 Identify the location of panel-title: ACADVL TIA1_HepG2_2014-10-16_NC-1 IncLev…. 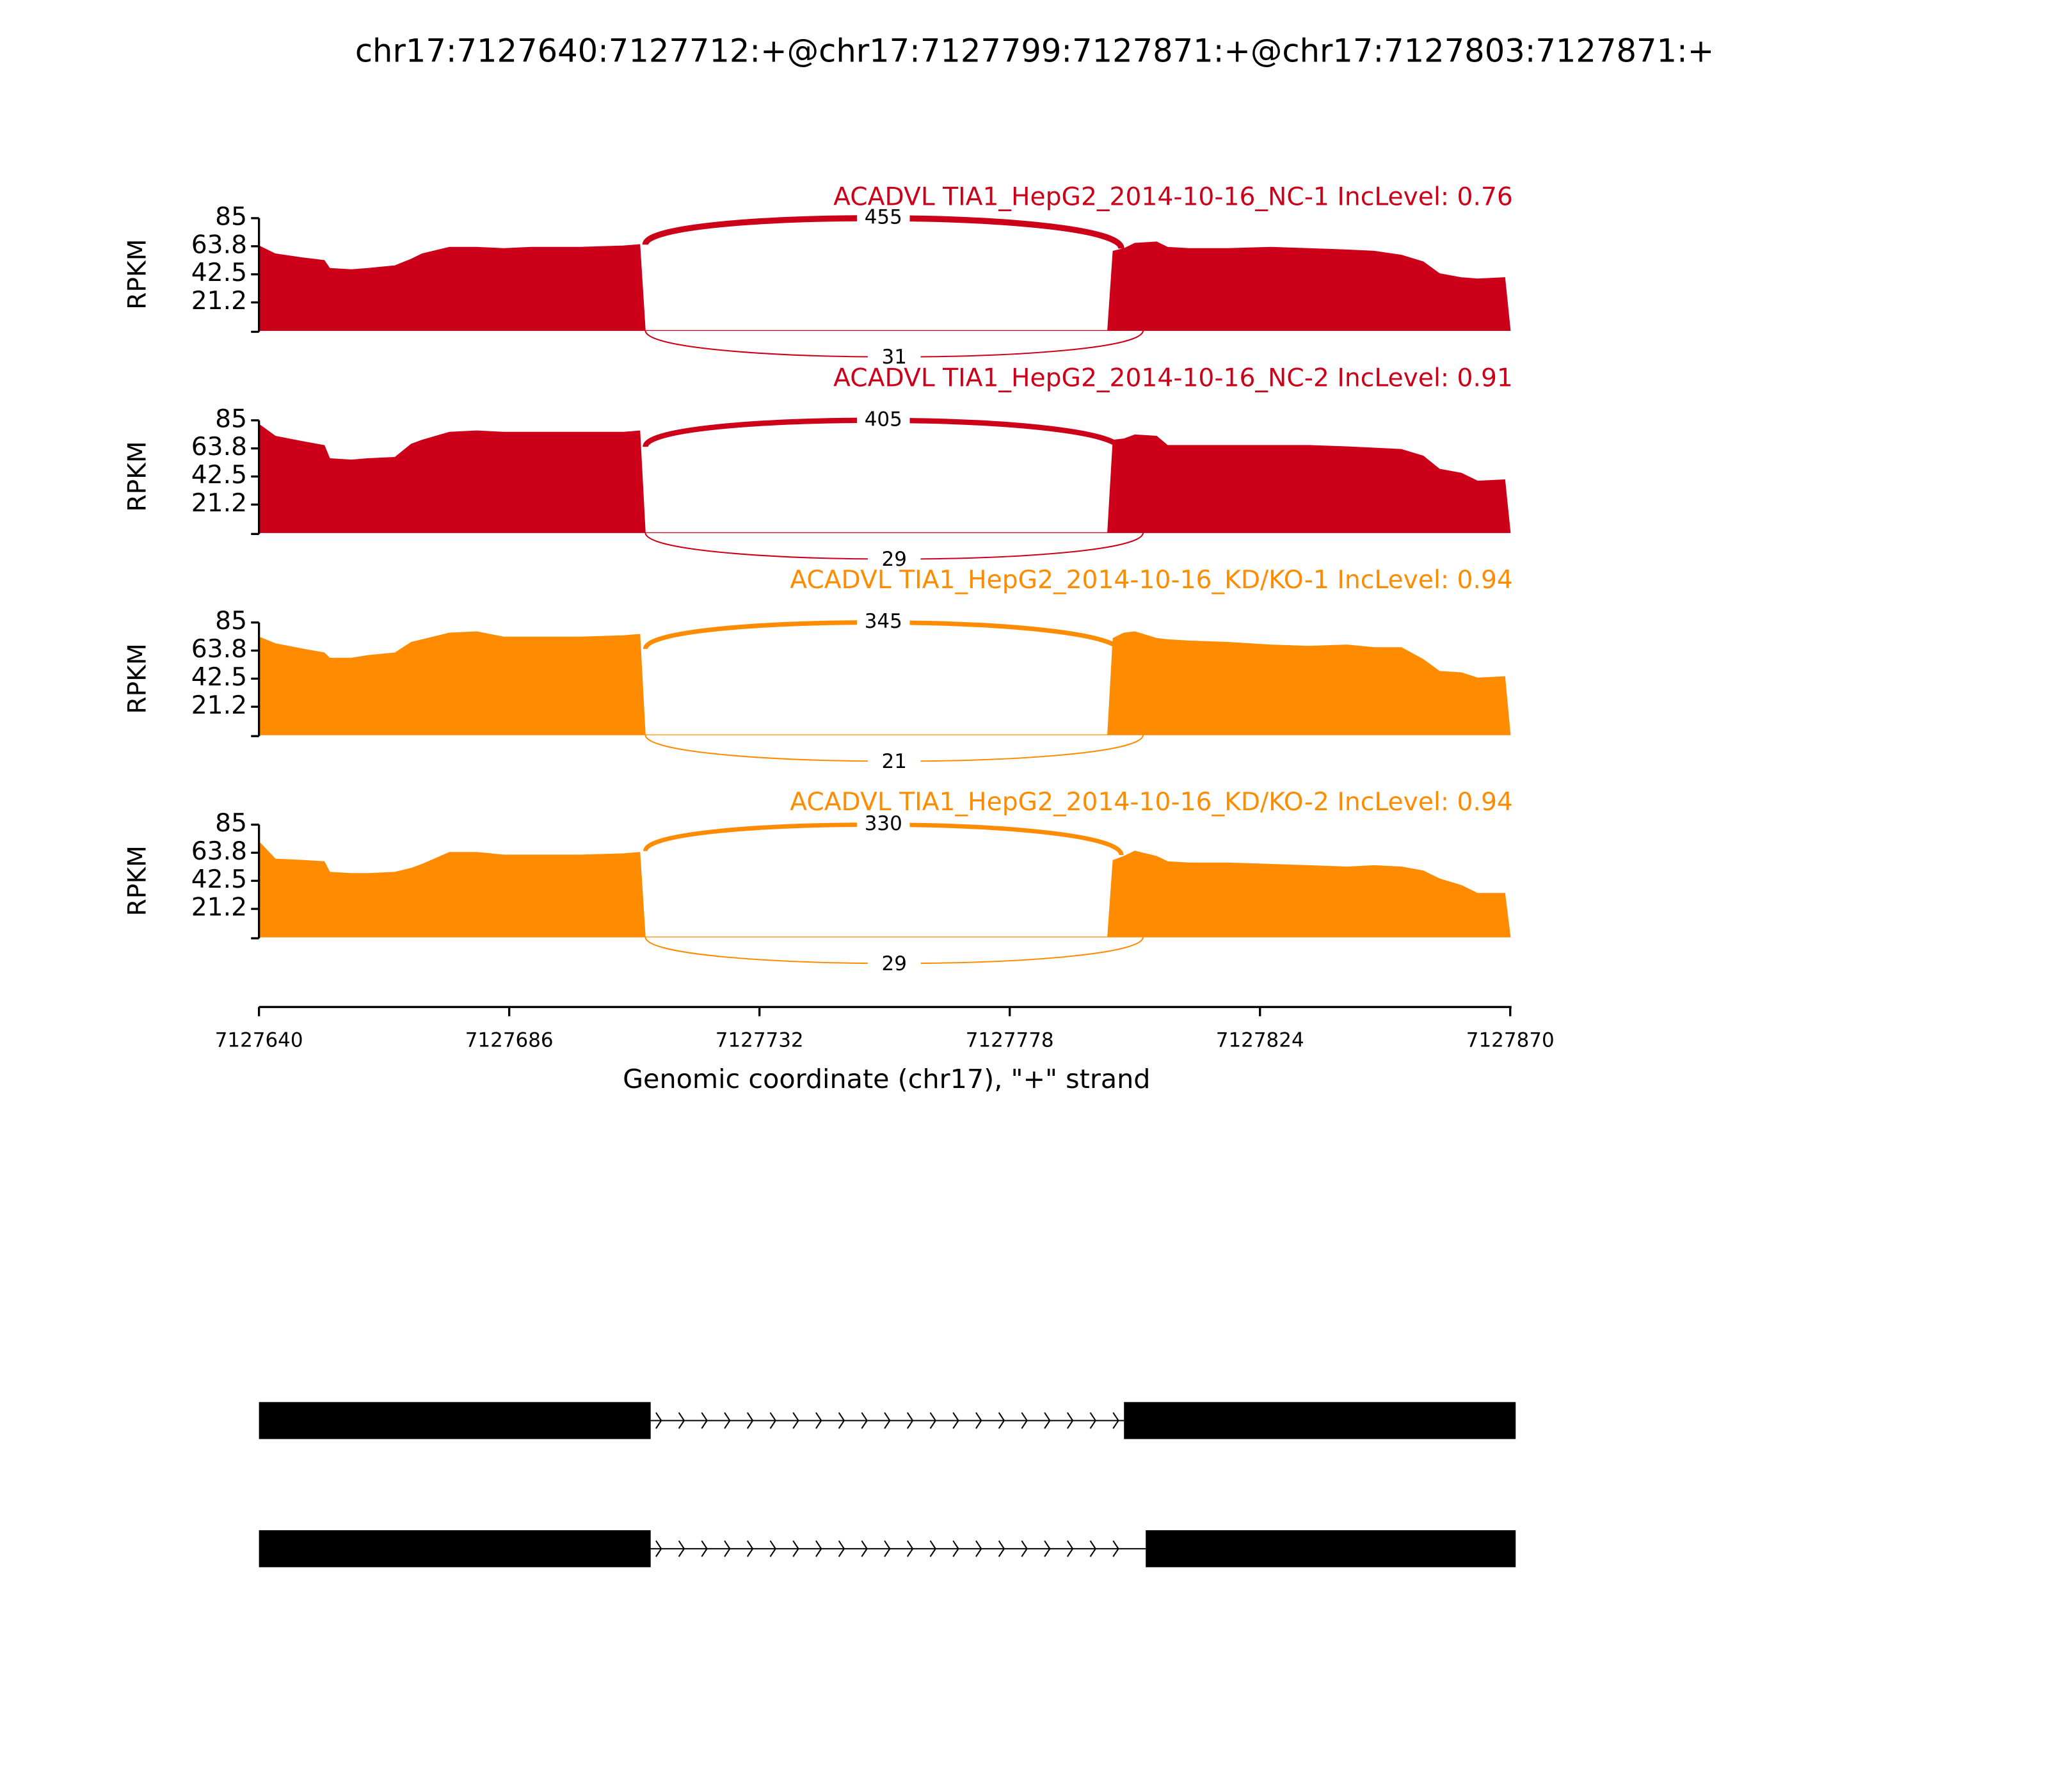
(1173, 196).